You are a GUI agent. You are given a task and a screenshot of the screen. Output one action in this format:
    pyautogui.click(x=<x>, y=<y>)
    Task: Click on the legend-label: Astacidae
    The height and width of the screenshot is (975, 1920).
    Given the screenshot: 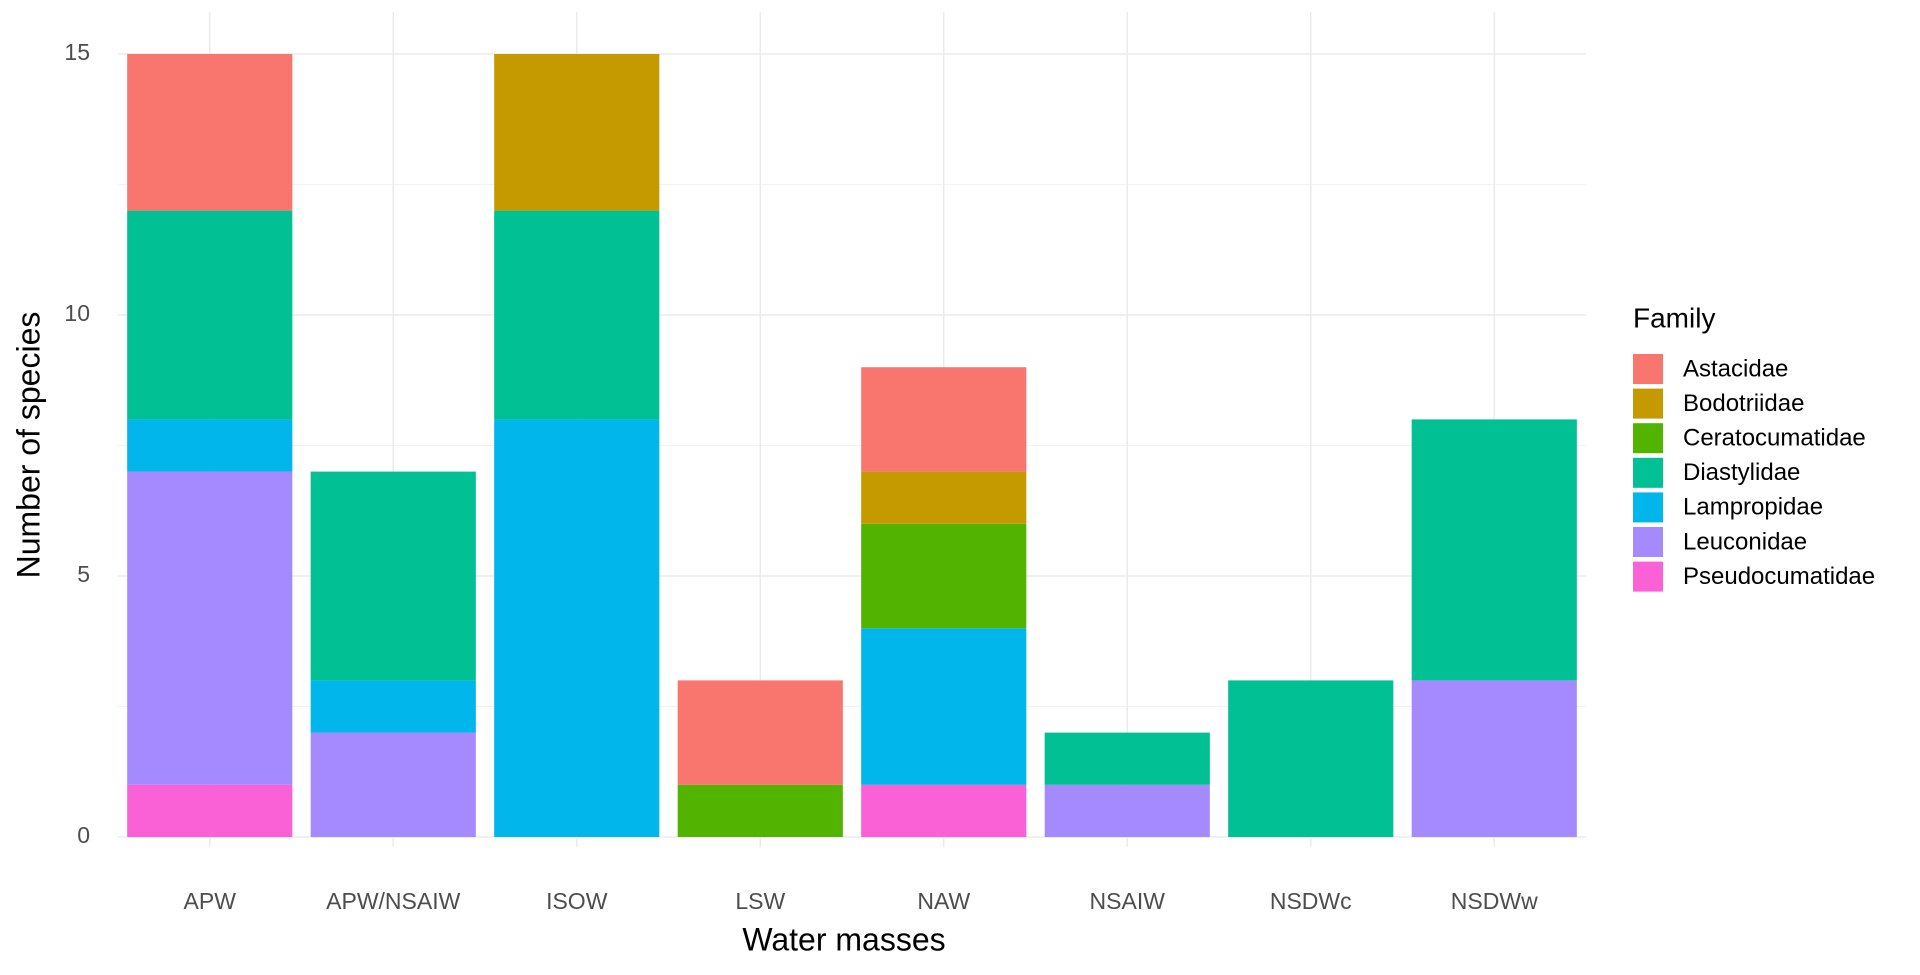 What is the action you would take?
    pyautogui.click(x=1735, y=368)
    